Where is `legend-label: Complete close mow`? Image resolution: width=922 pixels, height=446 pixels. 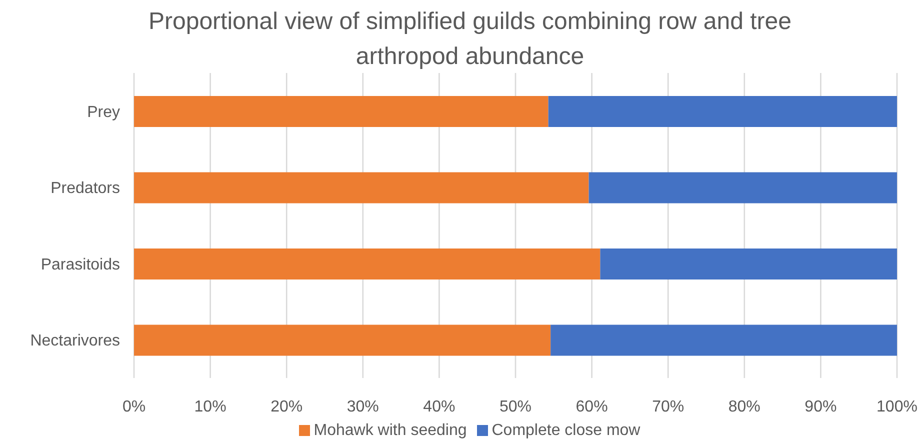
legend-label: Complete close mow is located at coordinates (566, 430).